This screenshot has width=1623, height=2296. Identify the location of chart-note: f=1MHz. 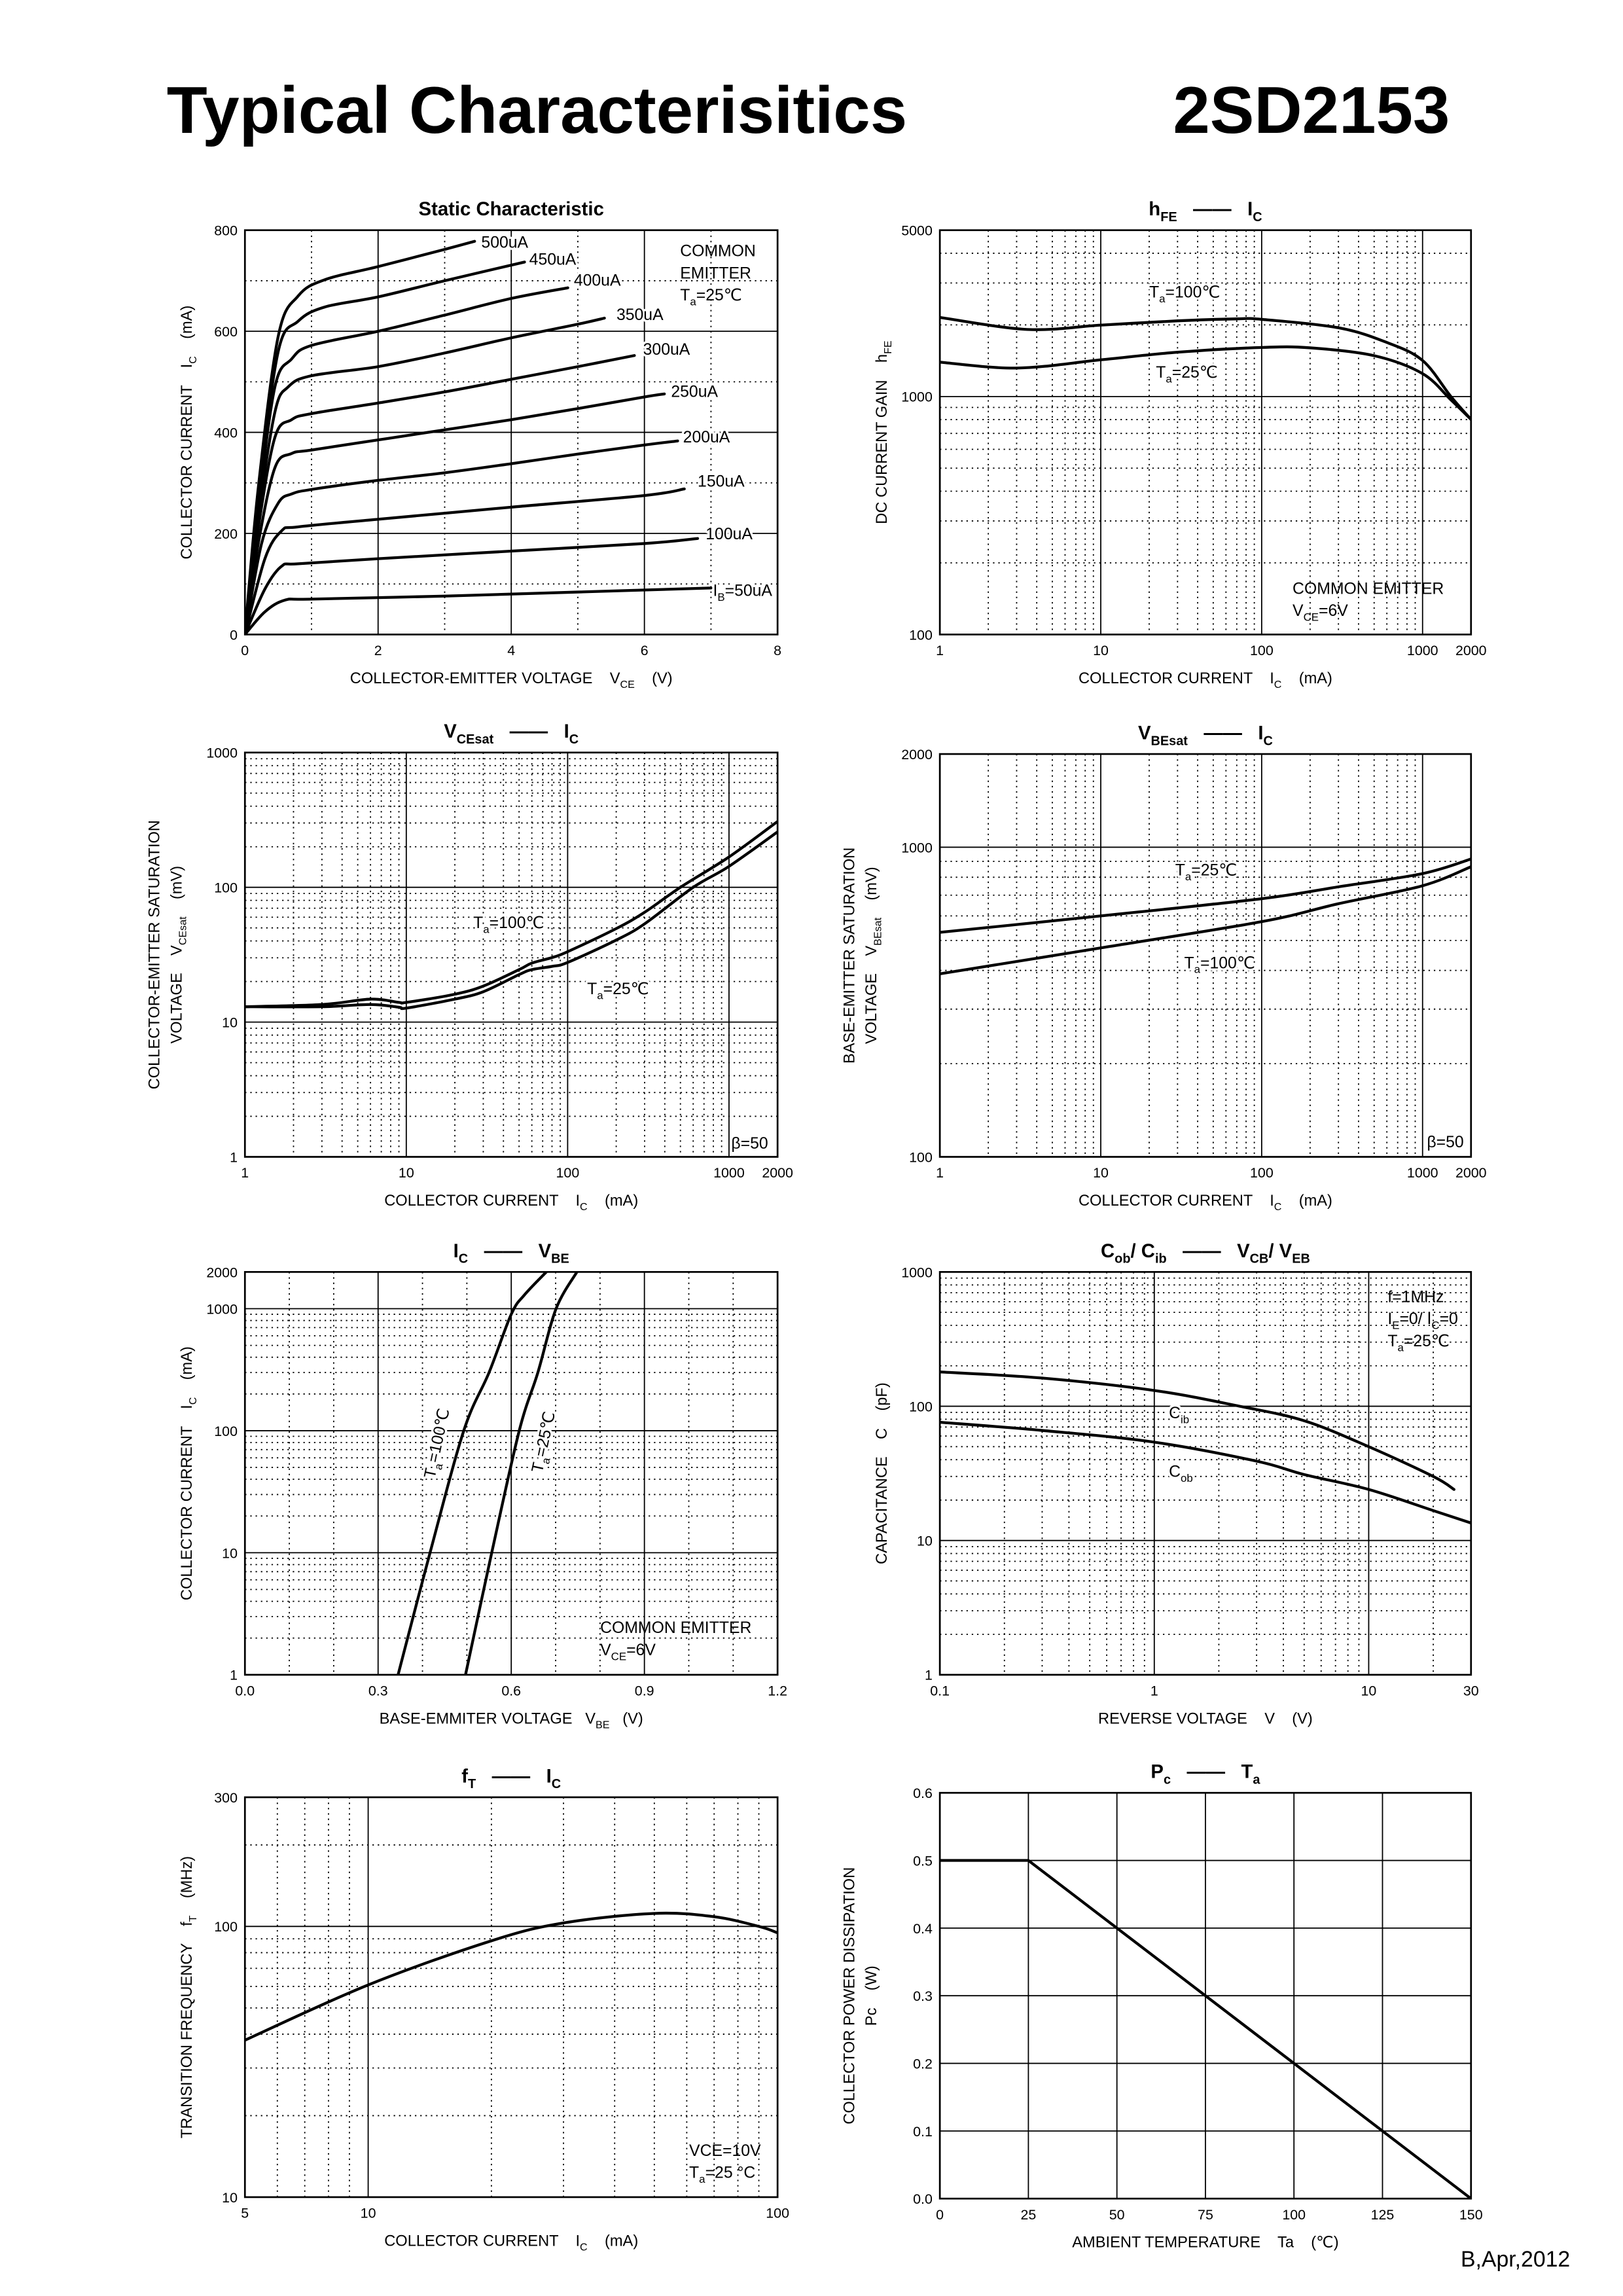
(1415, 1297).